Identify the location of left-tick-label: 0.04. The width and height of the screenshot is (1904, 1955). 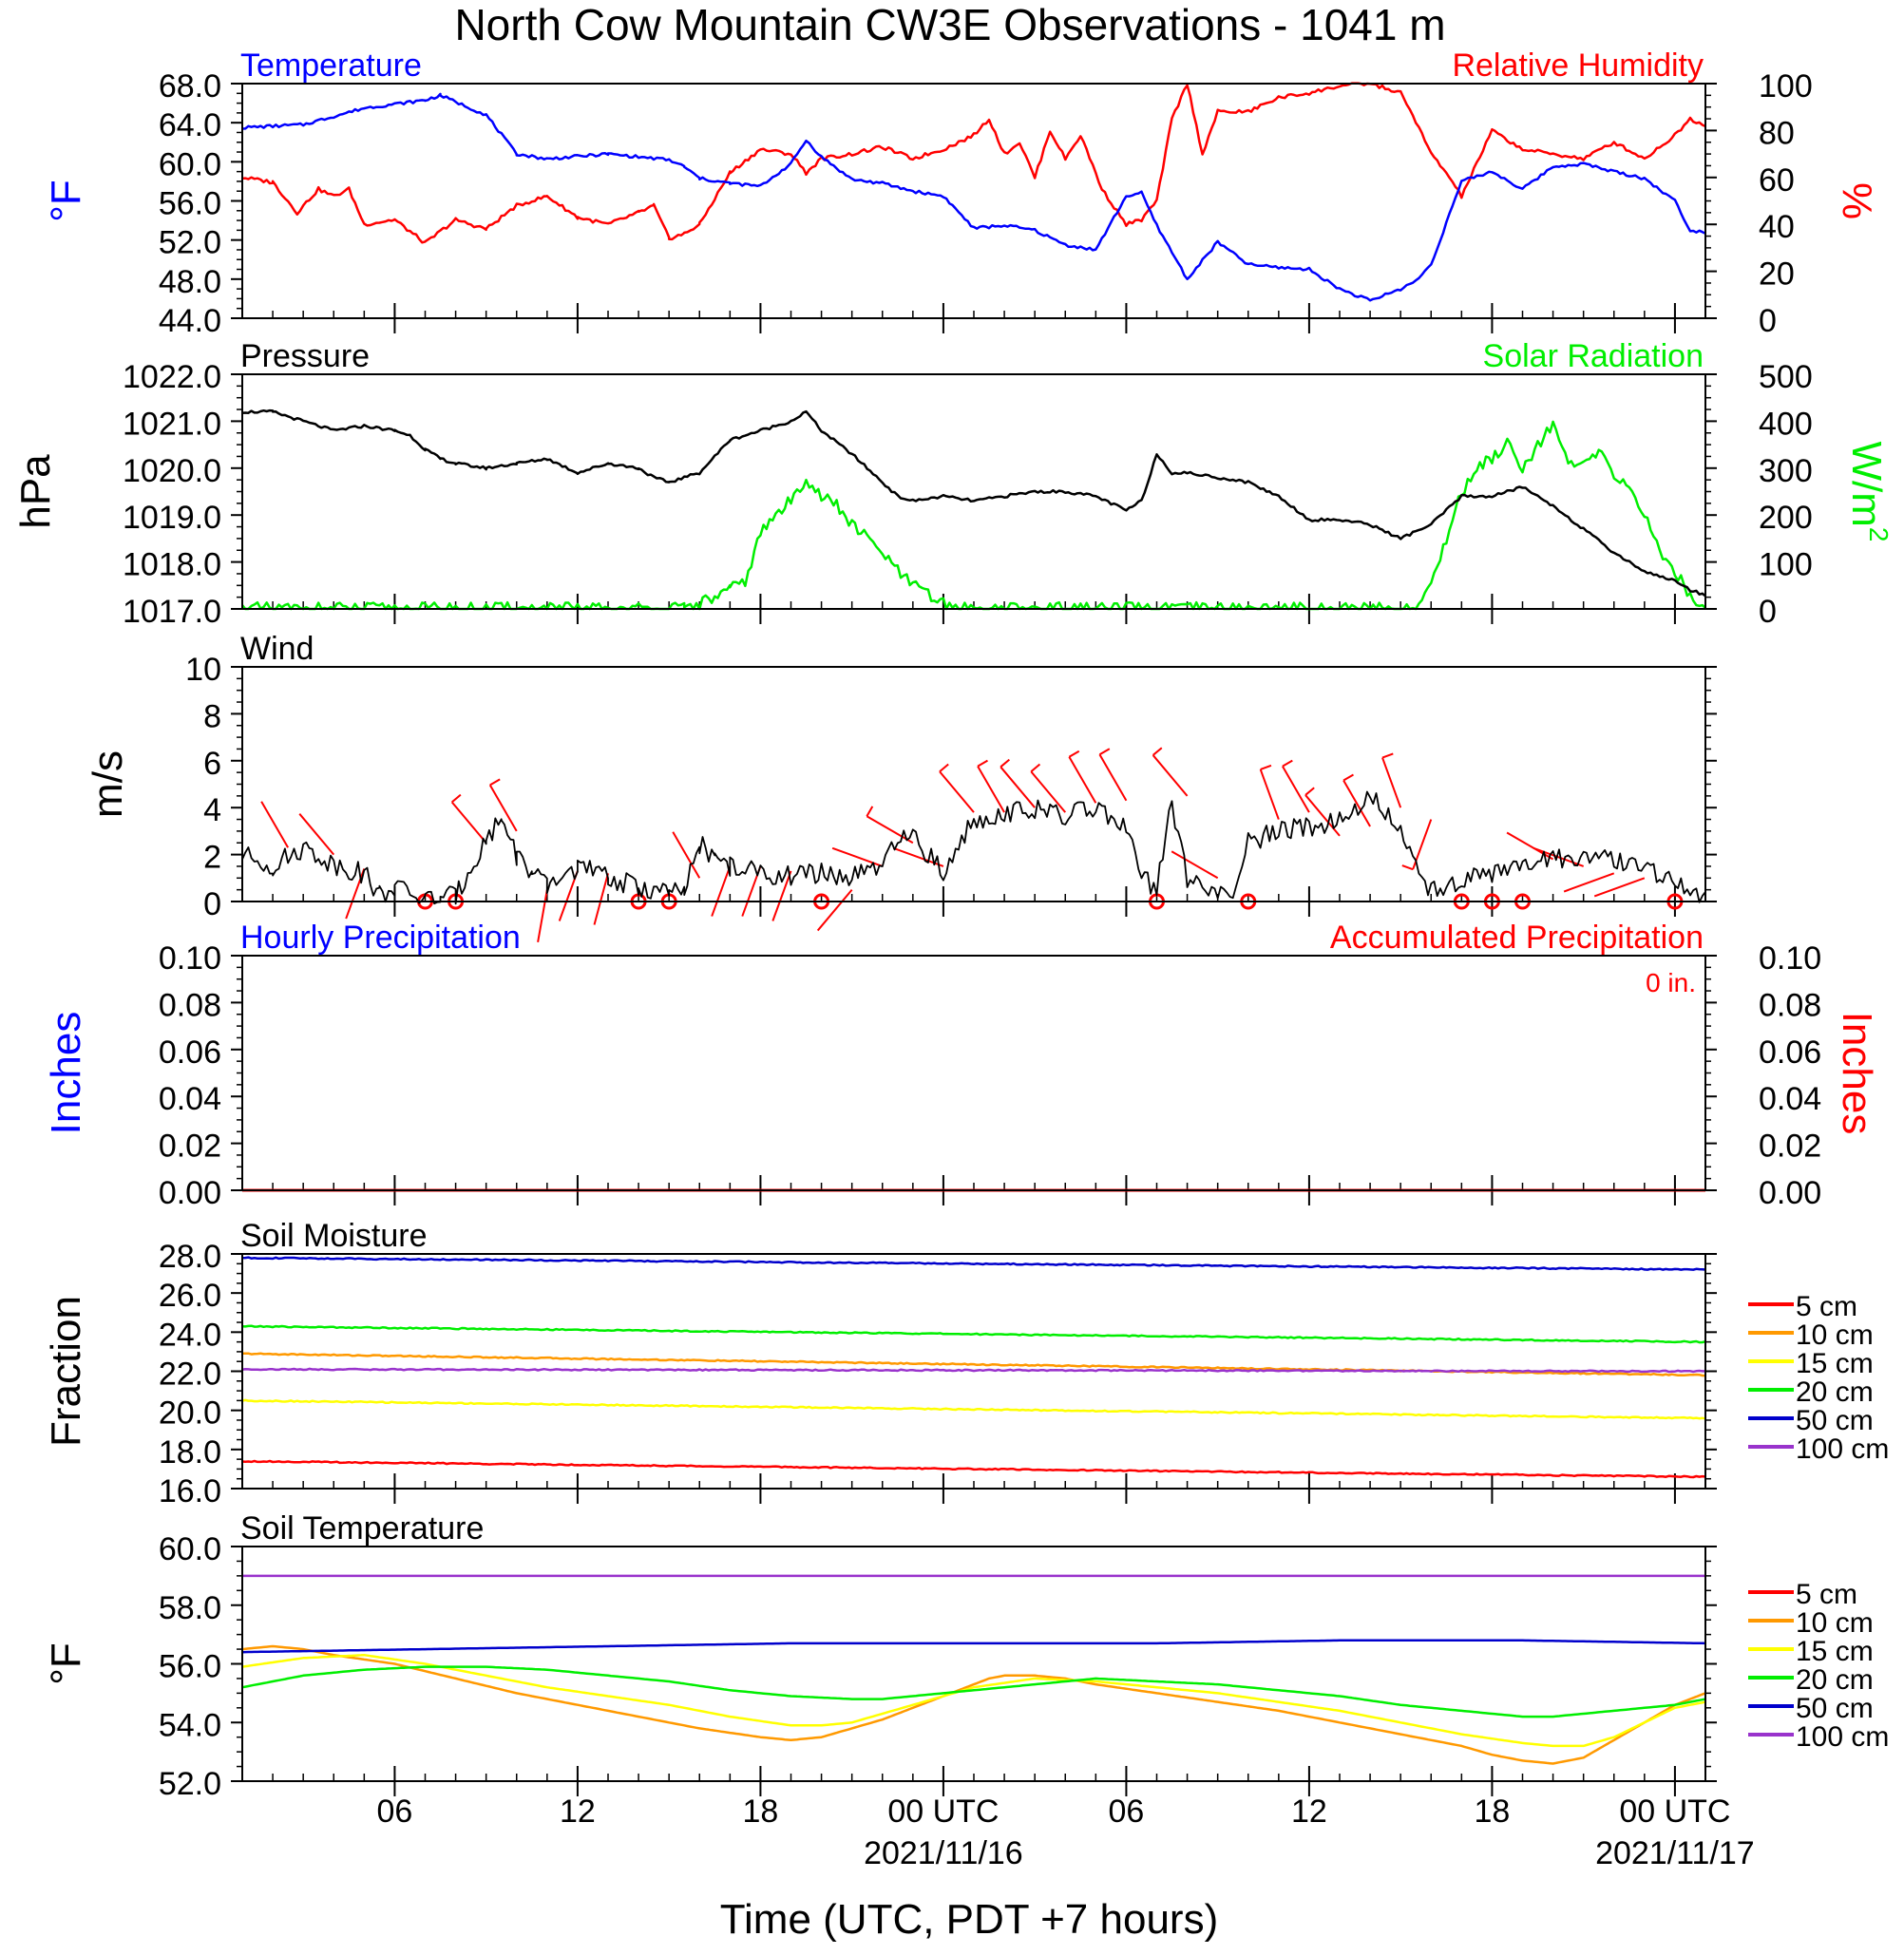
(190, 1099).